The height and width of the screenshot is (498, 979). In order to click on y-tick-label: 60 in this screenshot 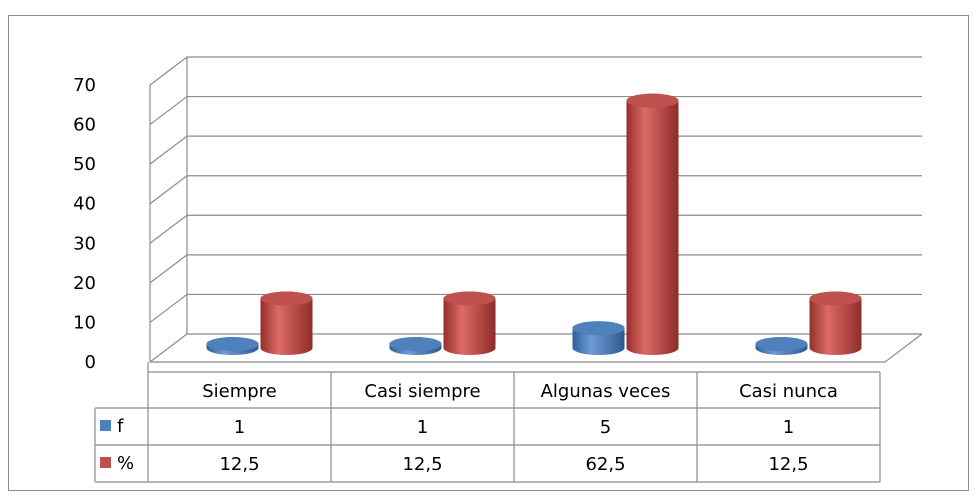, I will do `click(84, 125)`.